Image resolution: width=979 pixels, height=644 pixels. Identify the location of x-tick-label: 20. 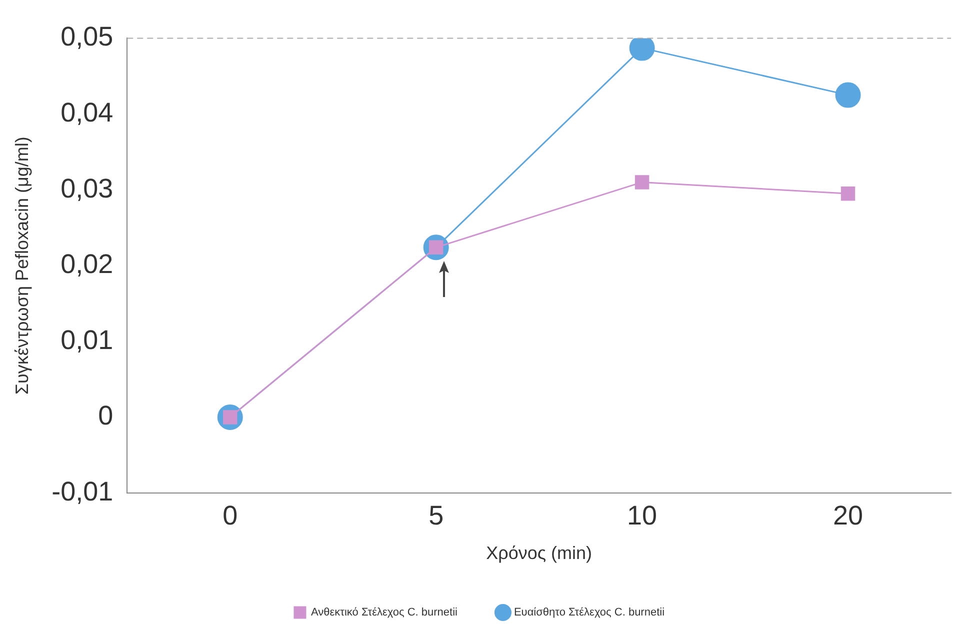
(848, 515).